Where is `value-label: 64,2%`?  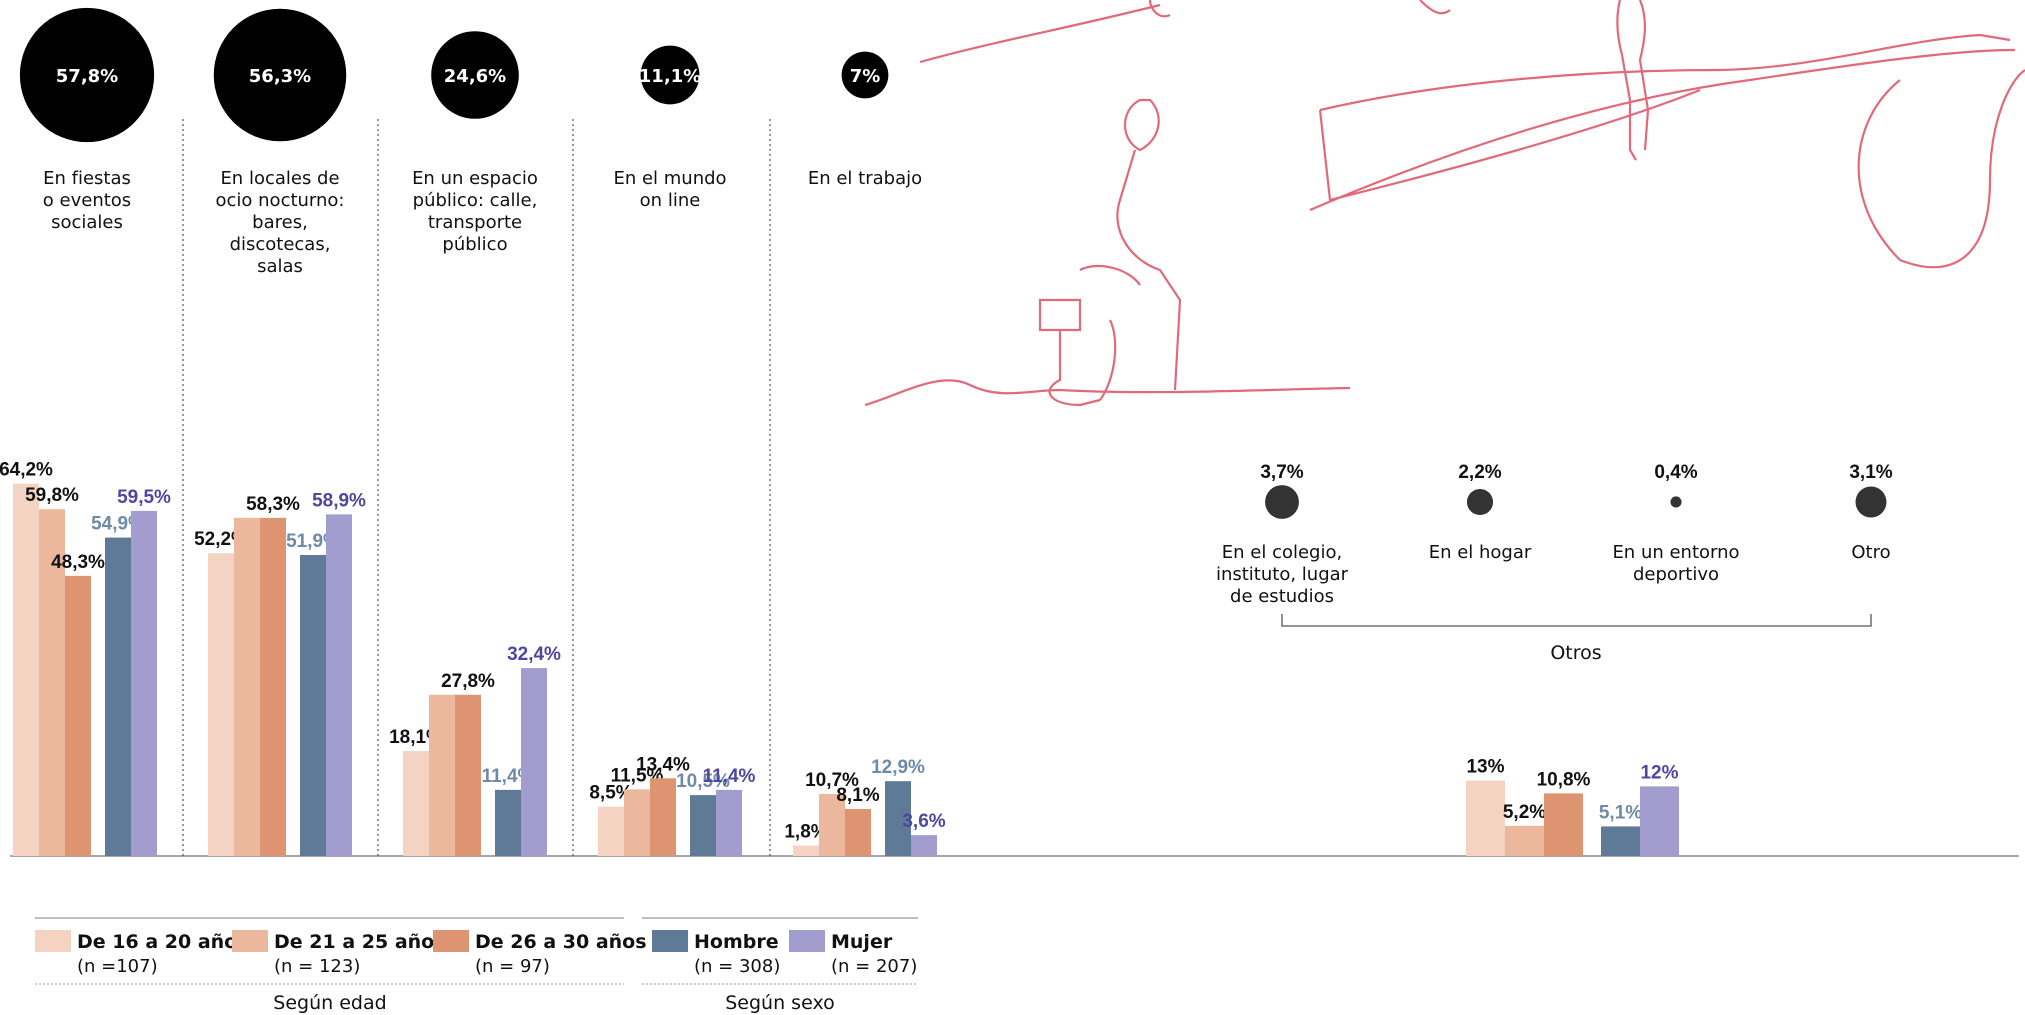 value-label: 64,2% is located at coordinates (26, 470).